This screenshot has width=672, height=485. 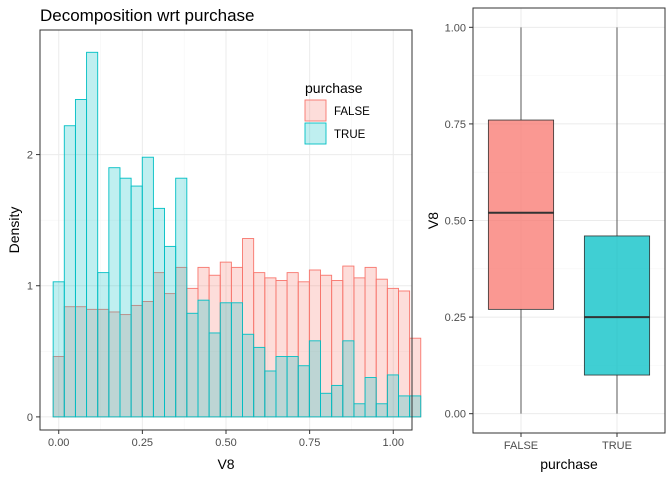 What do you see at coordinates (30, 156) in the screenshot?
I see `y-tick-label: 2` at bounding box center [30, 156].